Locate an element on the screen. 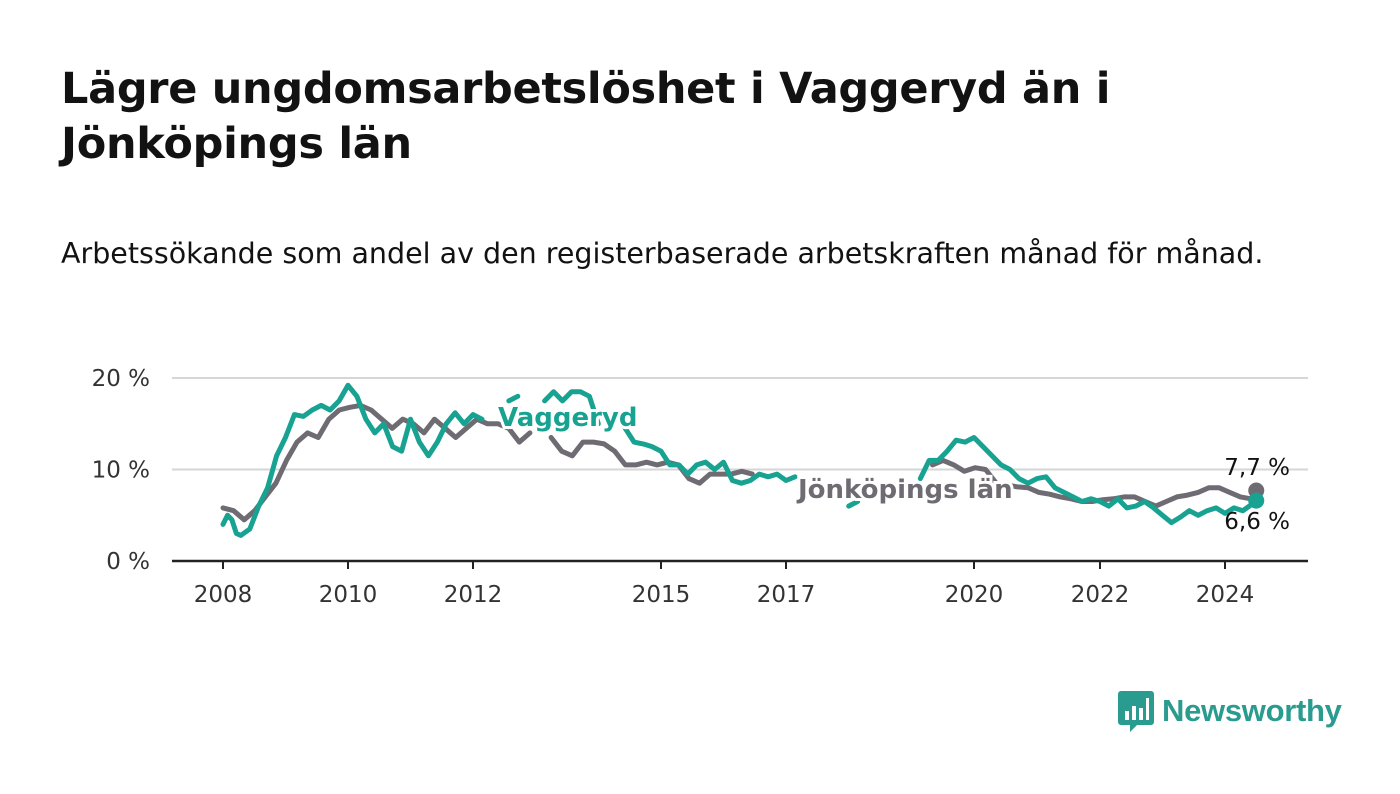 Image resolution: width=1400 pixels, height=794 pixels. x-axis: 2008 2010 2012 2015 2017 2020 2022 2024 is located at coordinates (740, 583).